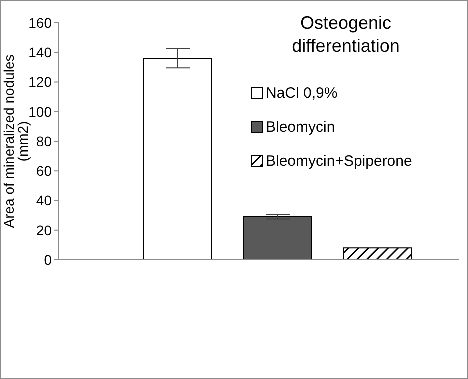 Image resolution: width=468 pixels, height=379 pixels. Describe the element at coordinates (44, 200) in the screenshot. I see `y-tick-label: 40` at that location.